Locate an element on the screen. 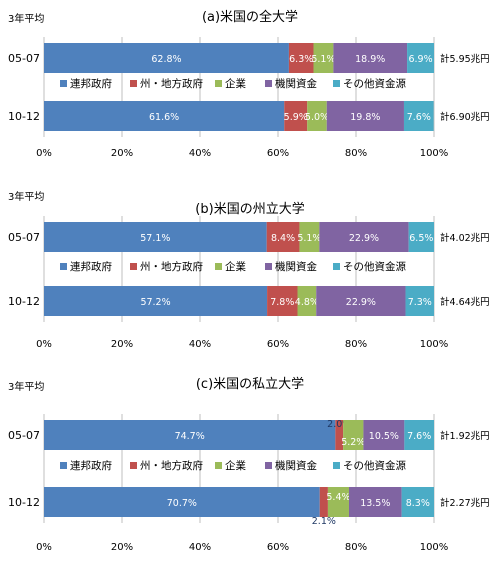 The width and height of the screenshot is (501, 567). data-label: 5.2% is located at coordinates (353, 442).